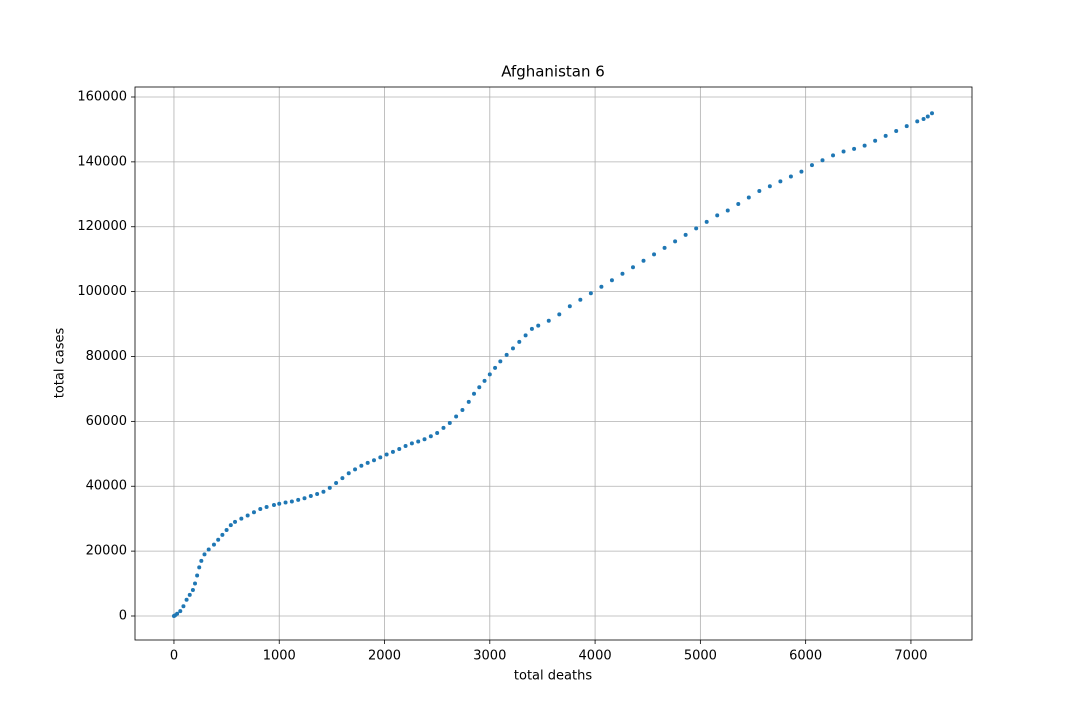 Image resolution: width=1080 pixels, height=720 pixels. Describe the element at coordinates (102, 226) in the screenshot. I see `y-tick-label: 120000` at that location.